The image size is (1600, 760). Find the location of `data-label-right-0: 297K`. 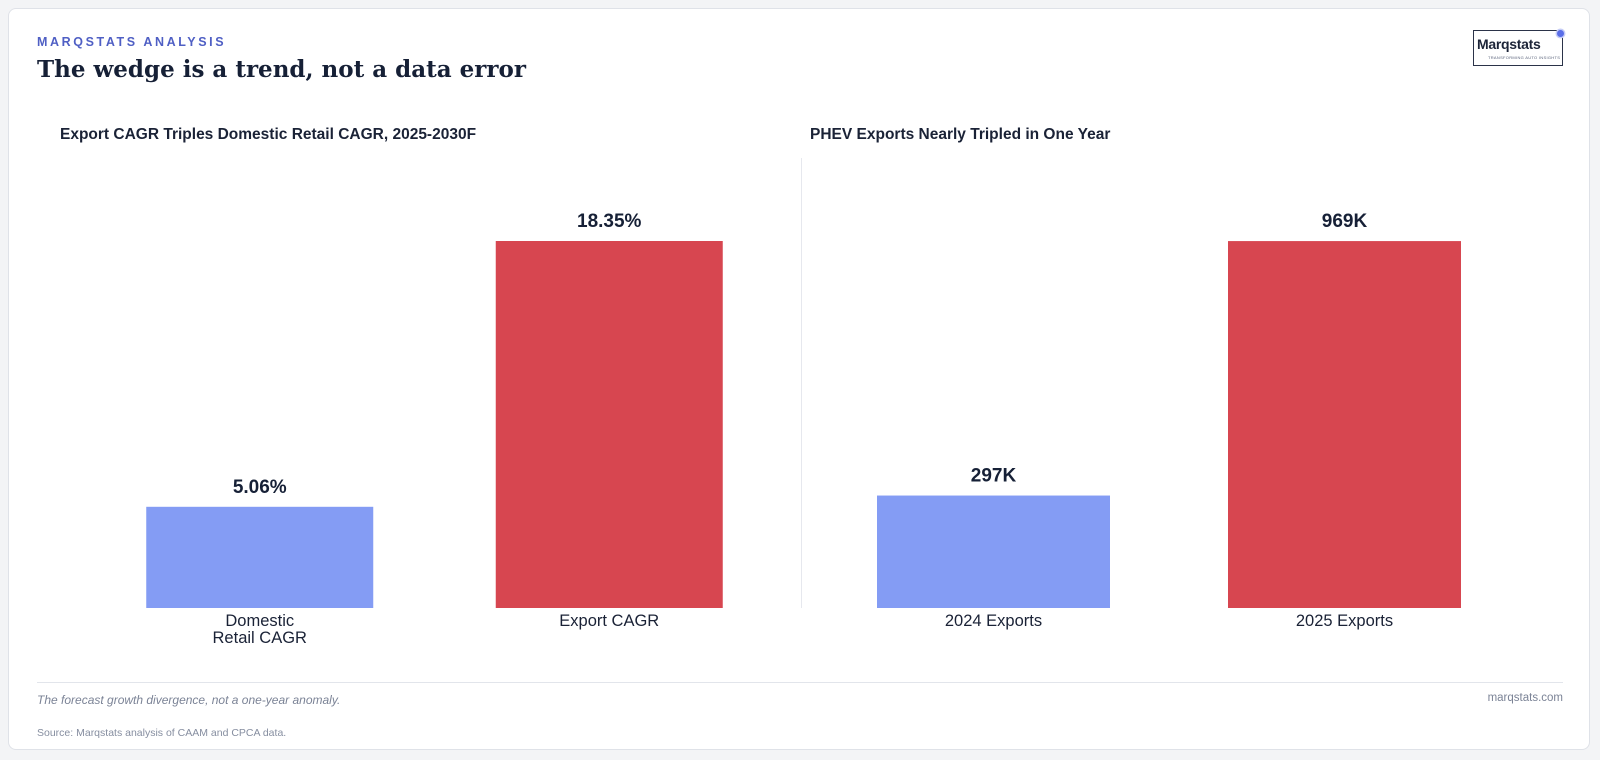

data-label-right-0: 297K is located at coordinates (994, 476).